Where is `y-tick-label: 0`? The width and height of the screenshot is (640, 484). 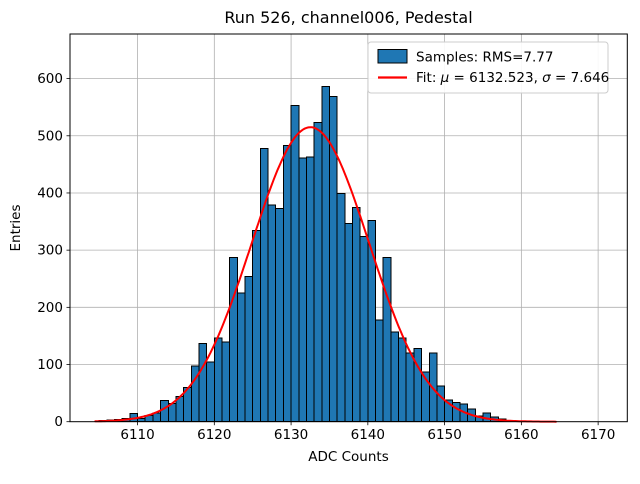 y-tick-label: 0 is located at coordinates (58, 422).